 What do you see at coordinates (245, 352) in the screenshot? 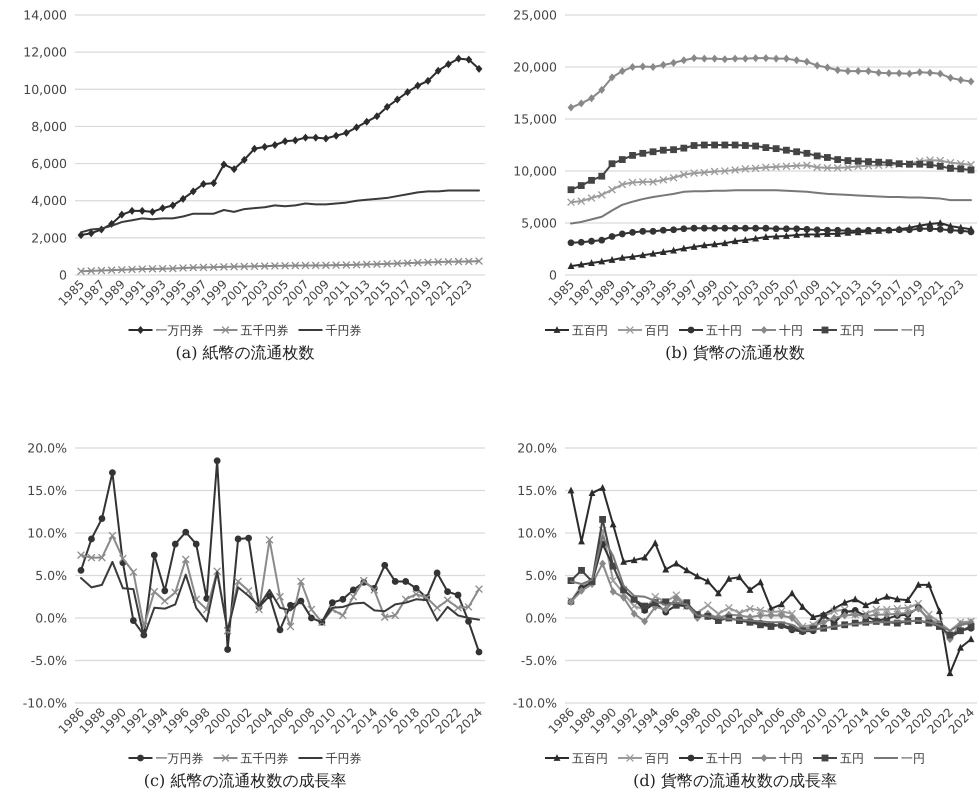
I see `text: (a) 紙幣の流通枚数` at bounding box center [245, 352].